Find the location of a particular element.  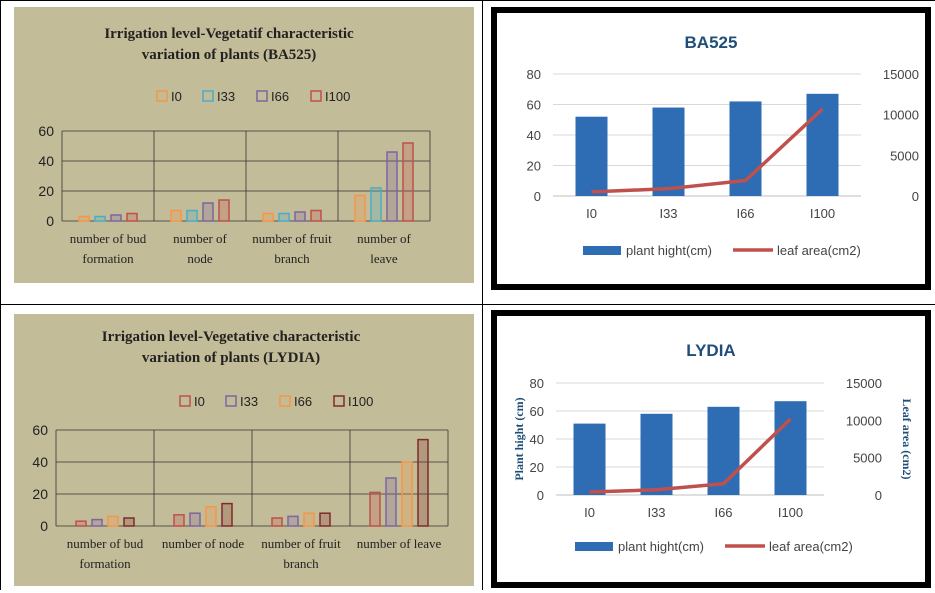

y-tick-label: 80 is located at coordinates (537, 383).